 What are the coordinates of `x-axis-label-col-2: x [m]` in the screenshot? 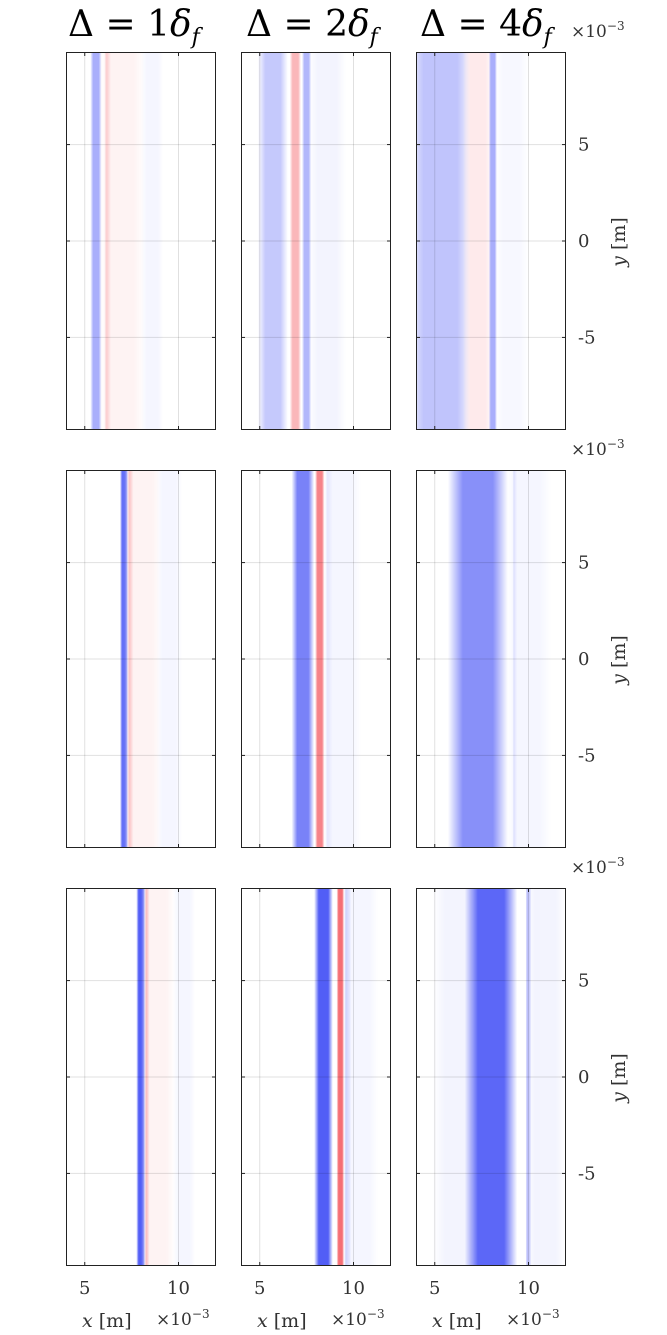 It's located at (282, 1321).